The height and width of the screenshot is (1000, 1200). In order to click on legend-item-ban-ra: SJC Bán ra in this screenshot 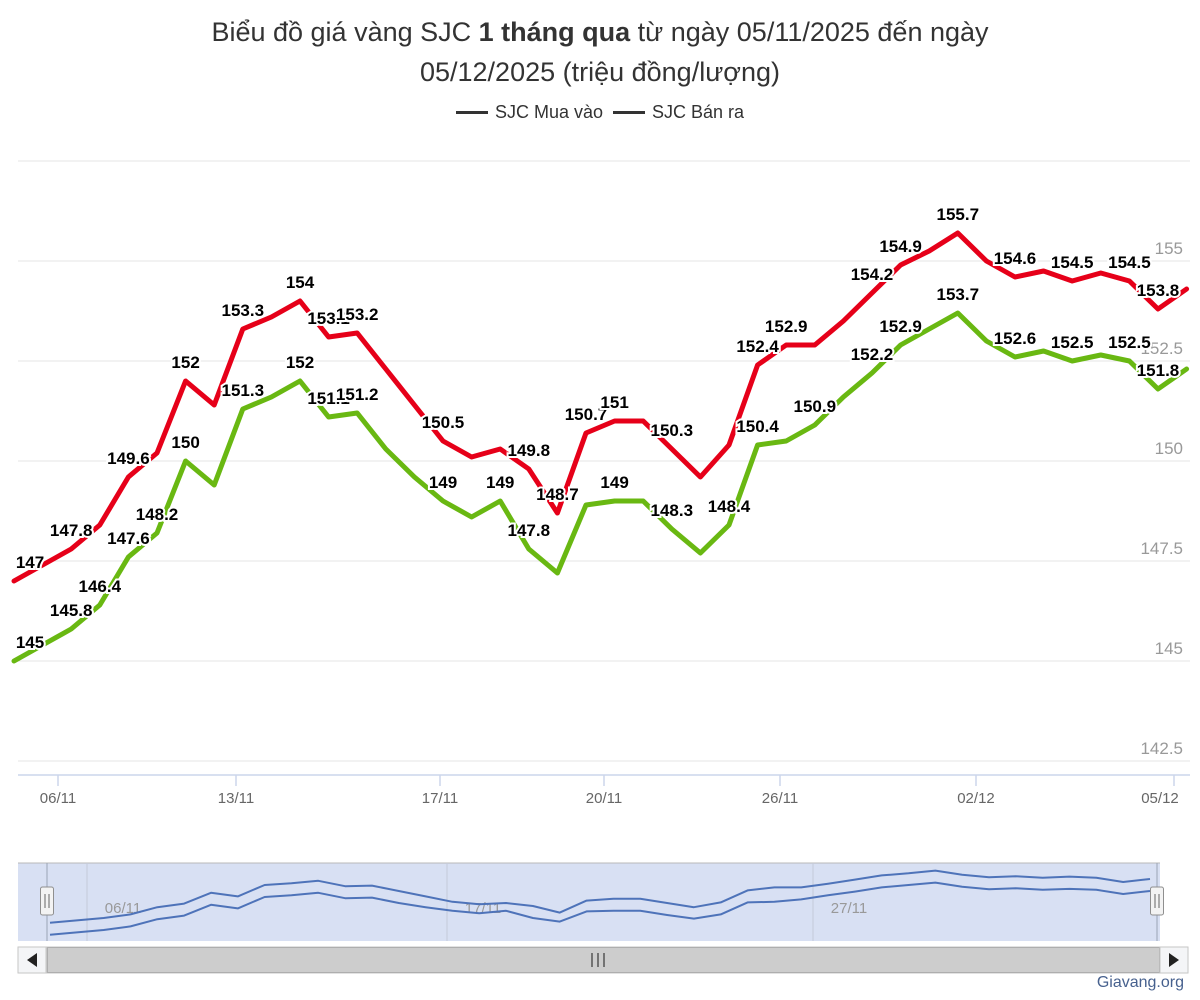, I will do `click(678, 112)`.